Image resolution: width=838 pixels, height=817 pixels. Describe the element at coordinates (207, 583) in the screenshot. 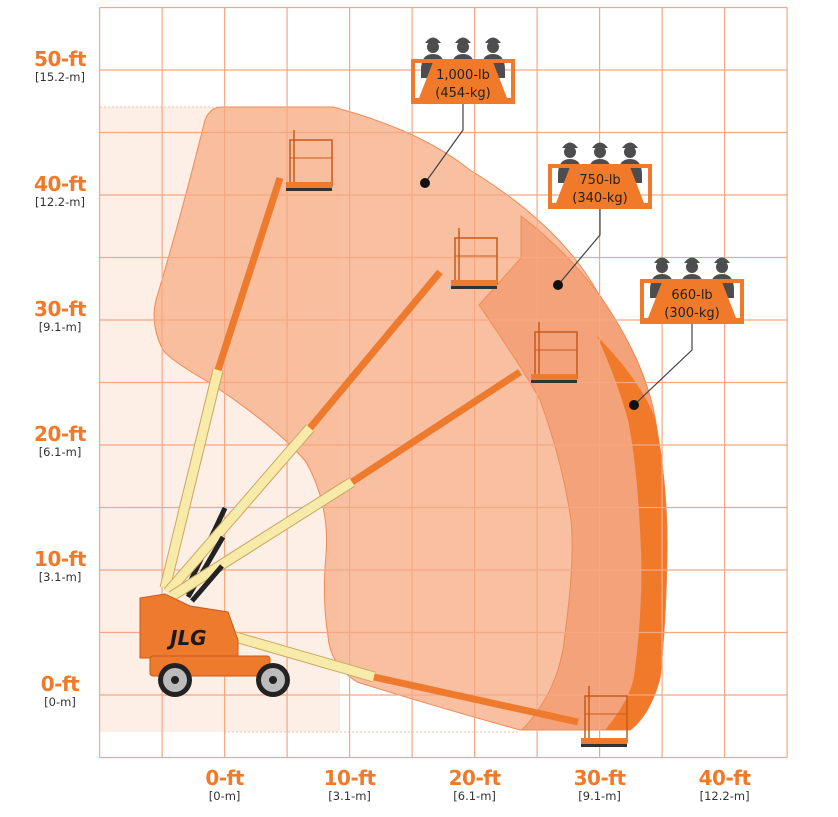

I see `lift-cylinder` at that location.